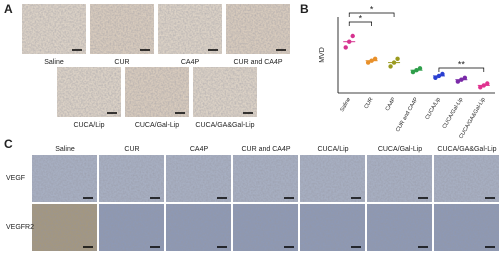 This screenshot has height=253, width=500. What do you see at coordinates (8, 9) in the screenshot?
I see `panel-label: A` at bounding box center [8, 9].